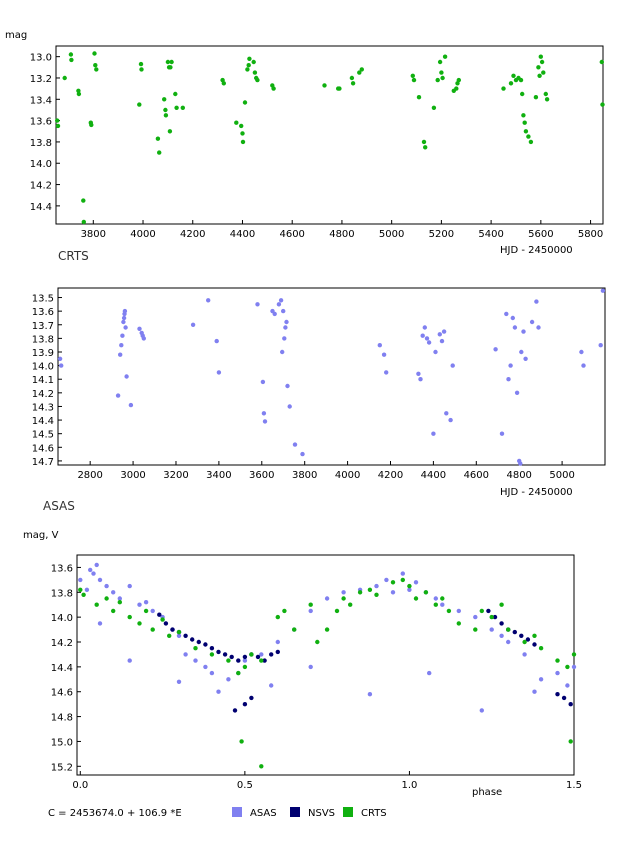 The width and height of the screenshot is (629, 841). I want to click on legend-swatch, so click(295, 812).